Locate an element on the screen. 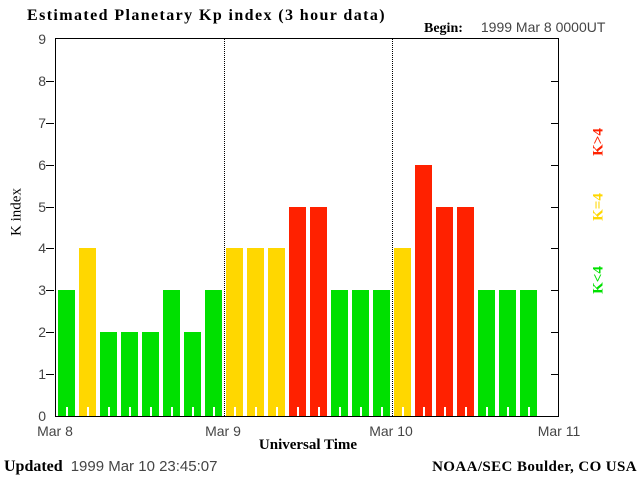 The height and width of the screenshot is (480, 640). x-axis-title: Universal Time is located at coordinates (308, 445).